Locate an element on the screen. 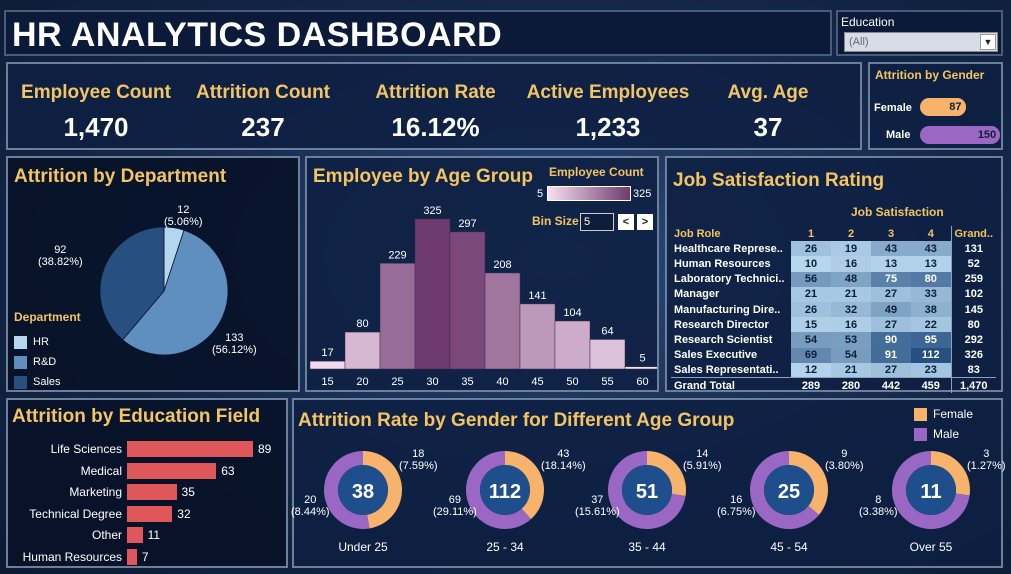 The image size is (1011, 574). heat-cell: 53 is located at coordinates (851, 340).